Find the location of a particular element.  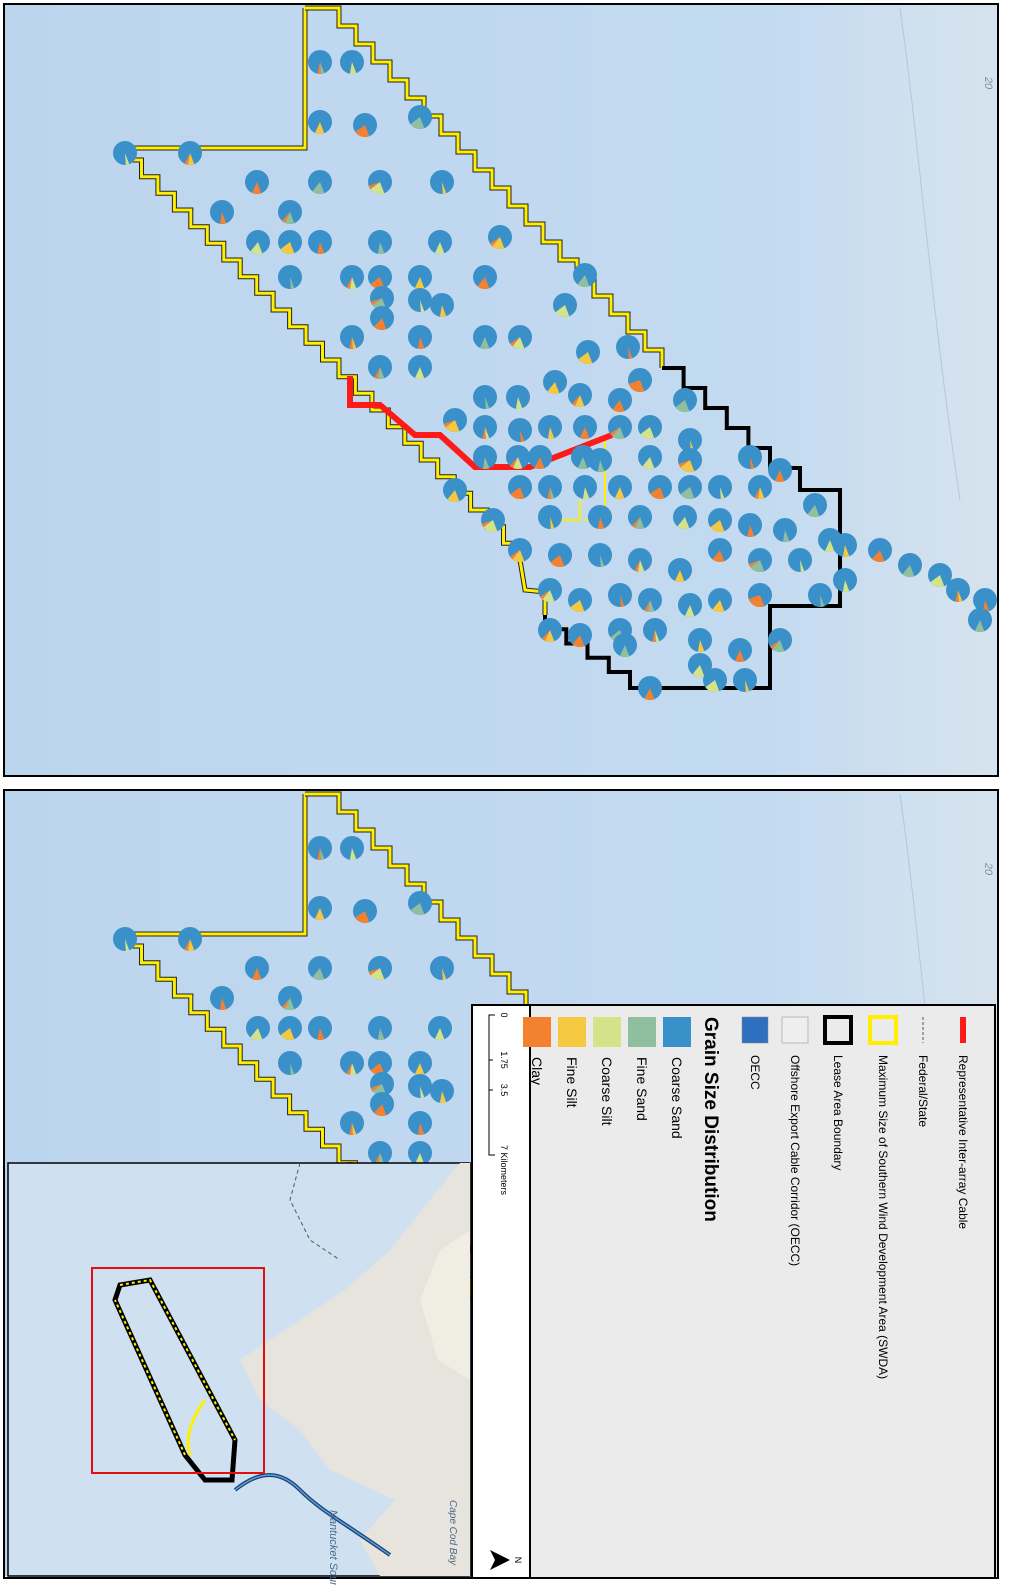

oecc-route is located at coordinates (312, 1515).